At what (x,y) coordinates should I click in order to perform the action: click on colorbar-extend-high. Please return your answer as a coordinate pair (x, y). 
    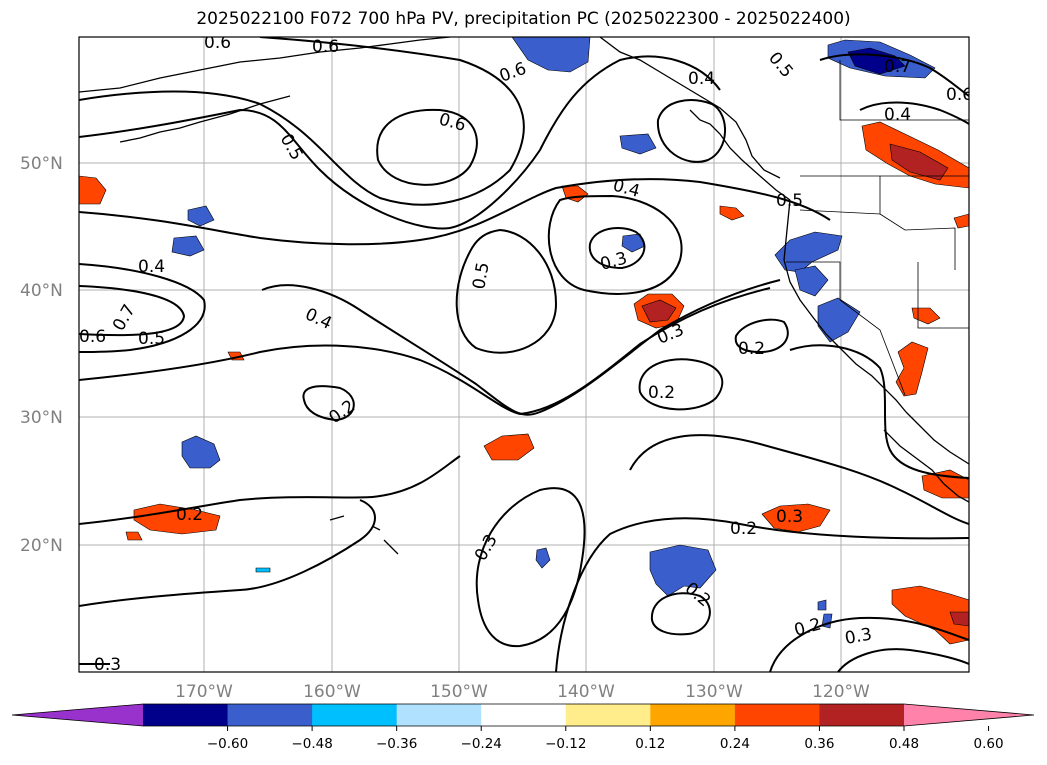
    Looking at the image, I should click on (969, 715).